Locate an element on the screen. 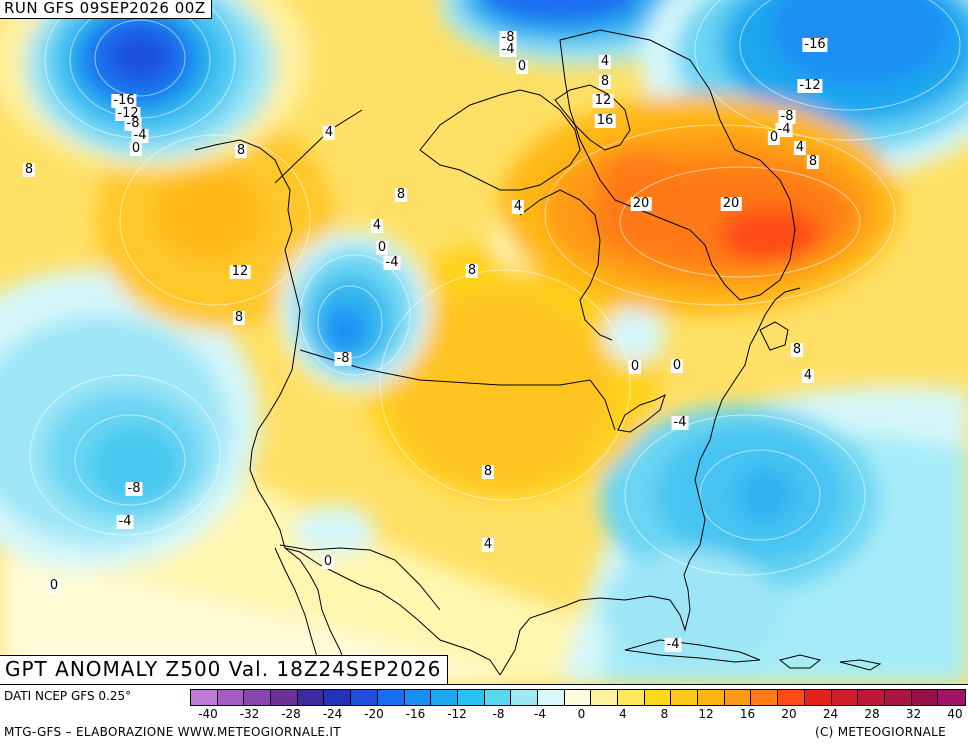 This screenshot has height=746, width=968. scale-tick-label: -24 is located at coordinates (332, 714).